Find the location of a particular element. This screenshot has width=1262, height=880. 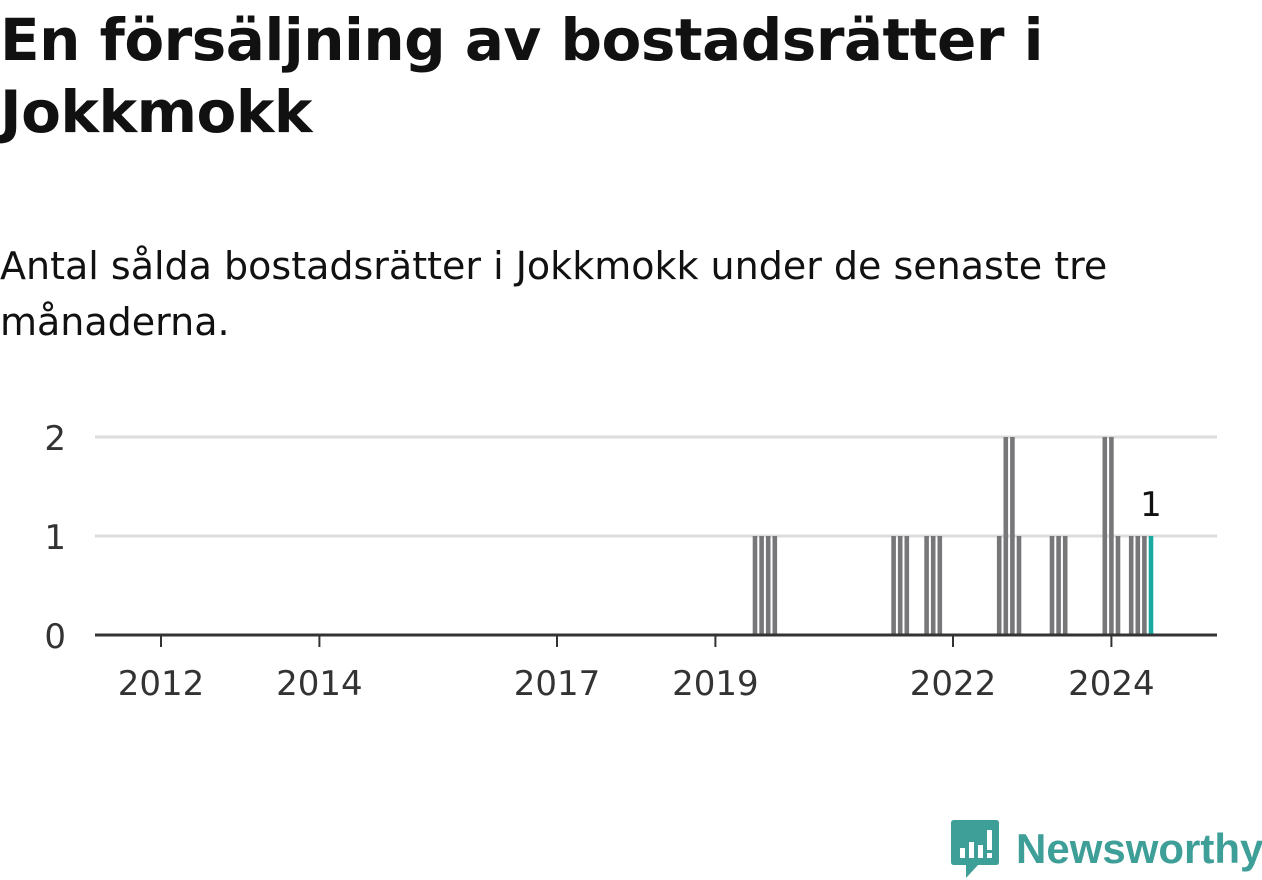

newsworthy-logo-icon is located at coordinates (975, 849).